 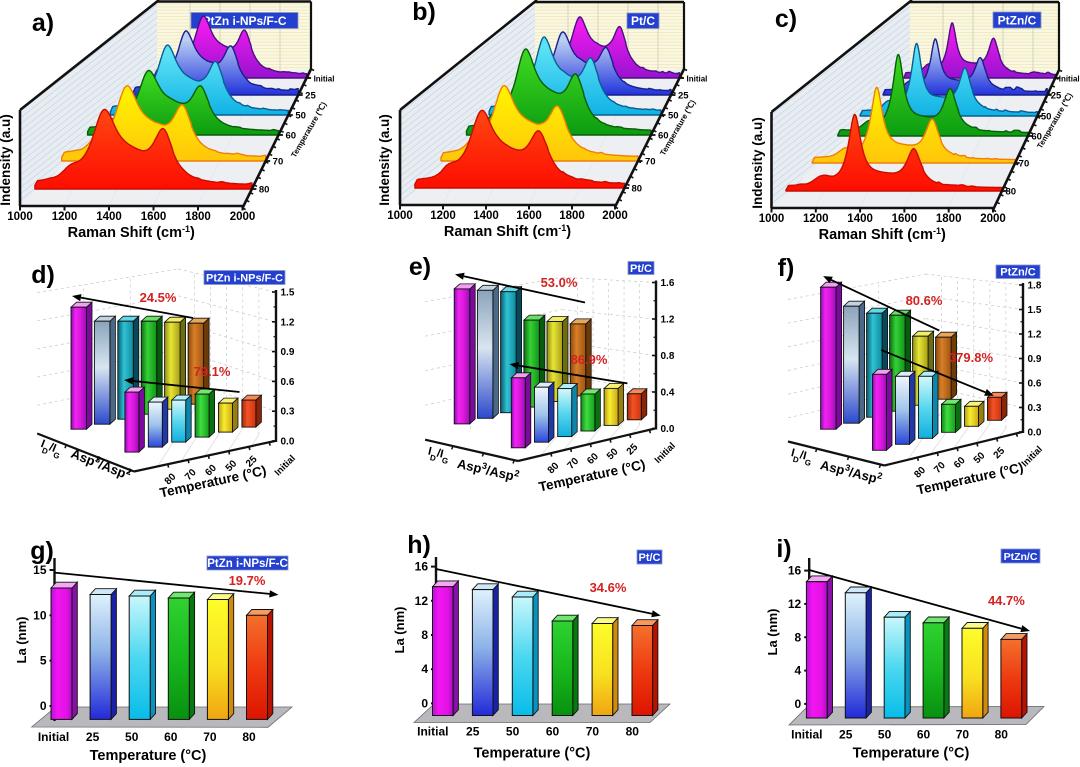 I want to click on svg-text: 34.6%, so click(x=608, y=587).